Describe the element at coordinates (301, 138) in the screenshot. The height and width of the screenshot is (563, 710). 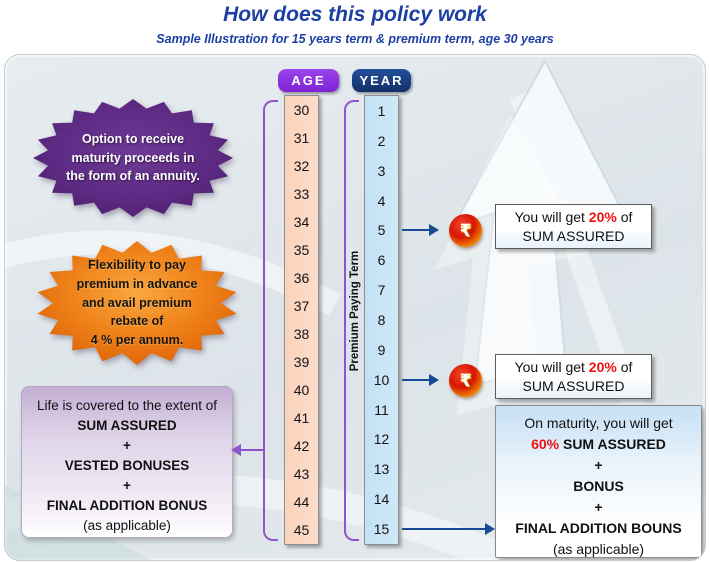
I see `age-value: 31` at that location.